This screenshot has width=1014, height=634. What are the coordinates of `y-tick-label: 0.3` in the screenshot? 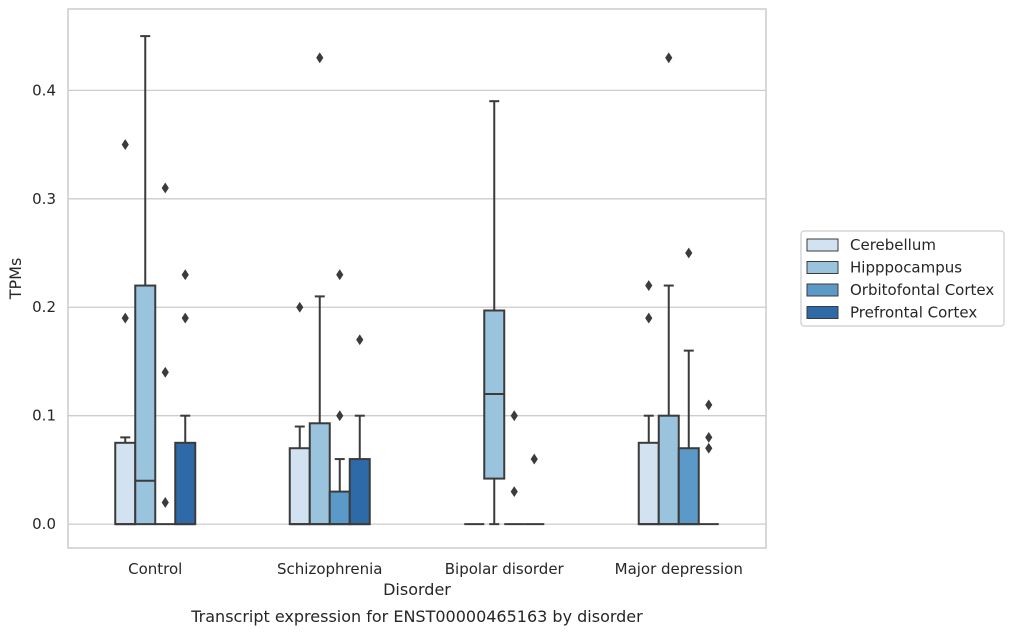 It's located at (44, 199).